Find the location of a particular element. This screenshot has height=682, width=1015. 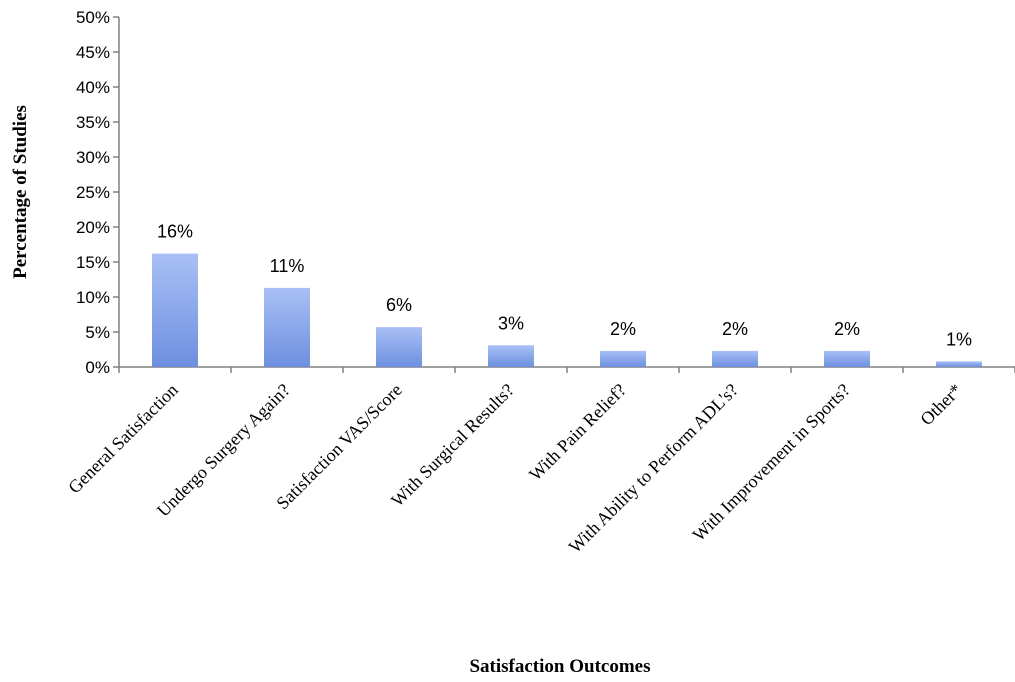

y-tick-label: 15% is located at coordinates (93, 262).